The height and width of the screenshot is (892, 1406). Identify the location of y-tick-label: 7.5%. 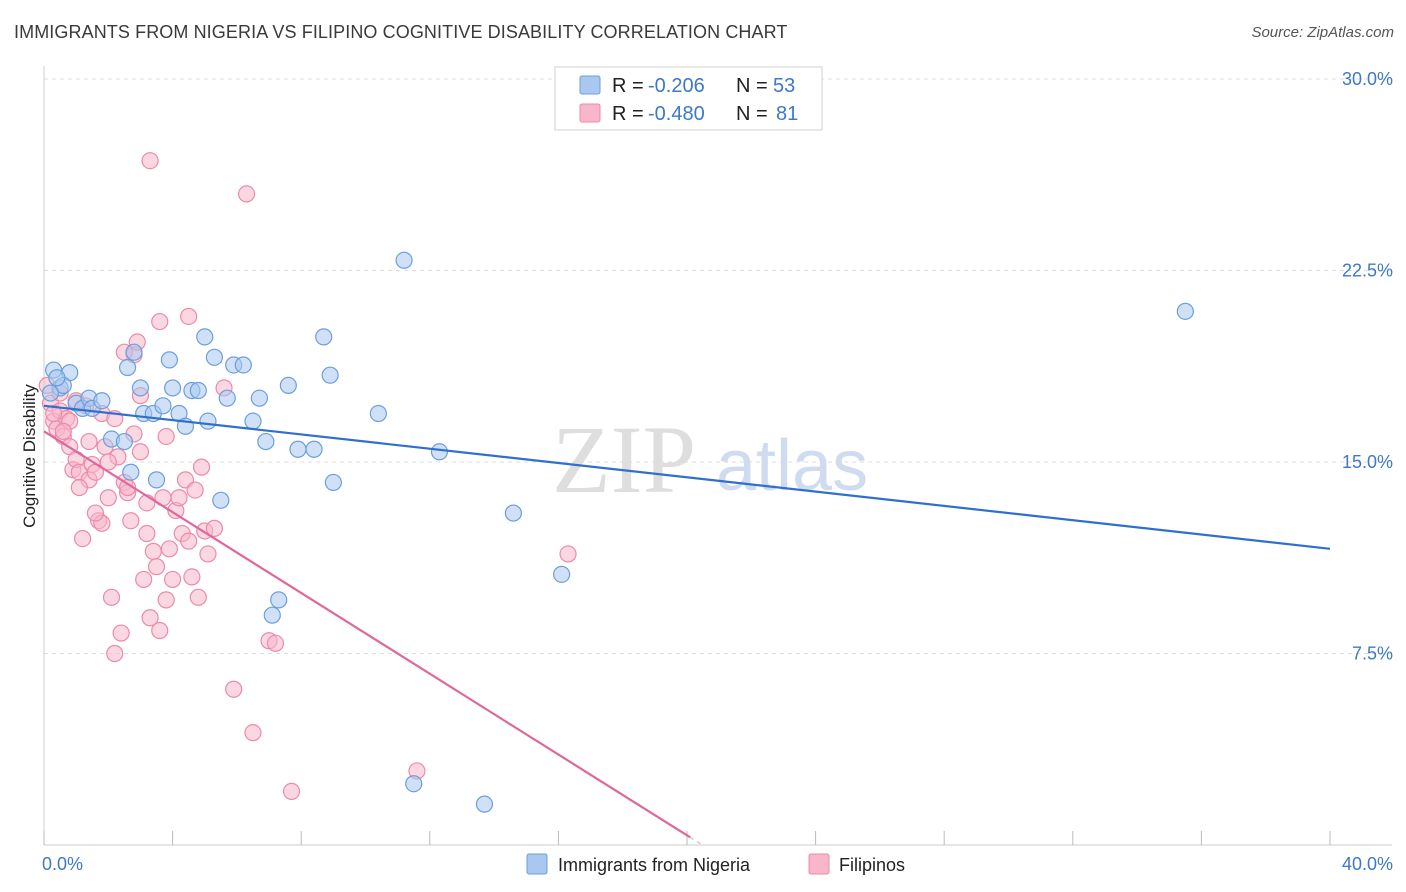
(1372, 654).